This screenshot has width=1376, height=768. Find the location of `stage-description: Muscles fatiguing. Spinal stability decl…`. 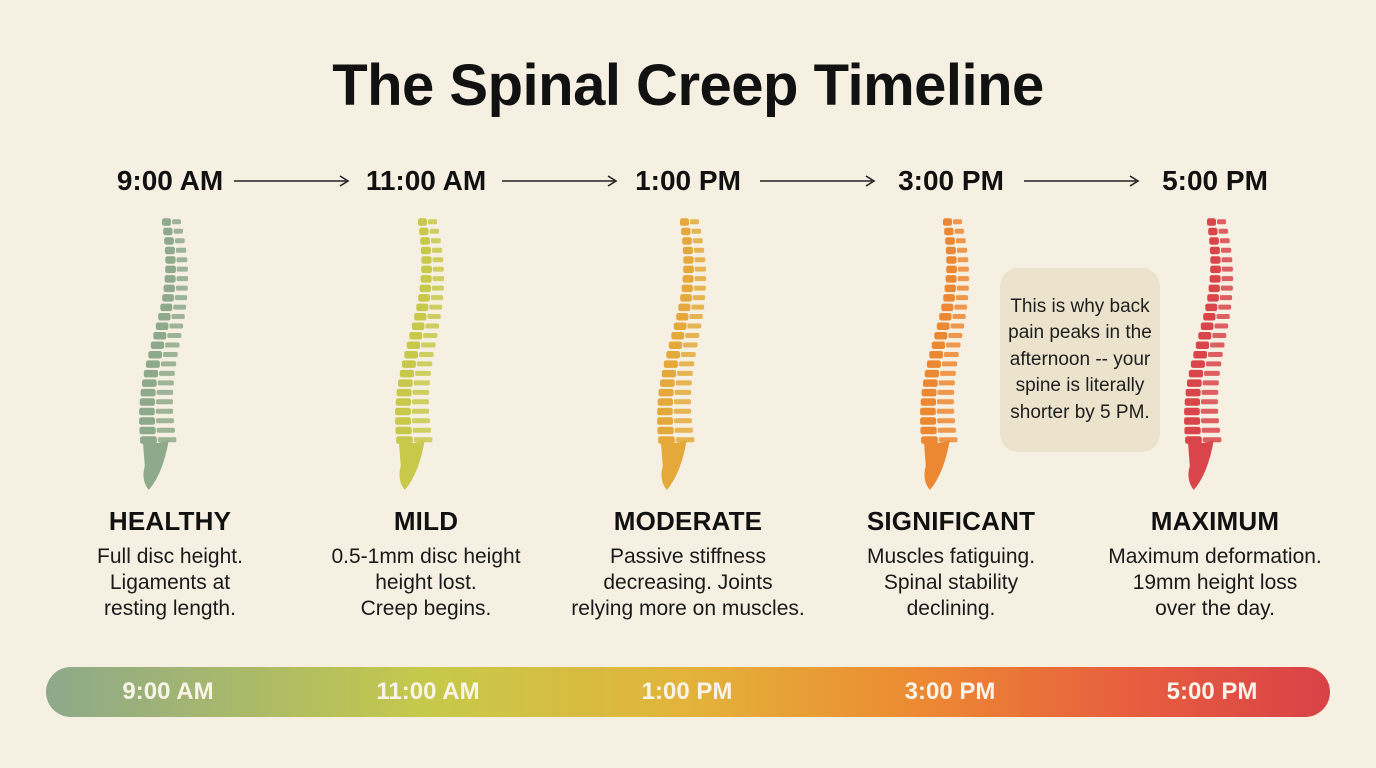

stage-description: Muscles fatiguing. Spinal stability decl… is located at coordinates (951, 583).